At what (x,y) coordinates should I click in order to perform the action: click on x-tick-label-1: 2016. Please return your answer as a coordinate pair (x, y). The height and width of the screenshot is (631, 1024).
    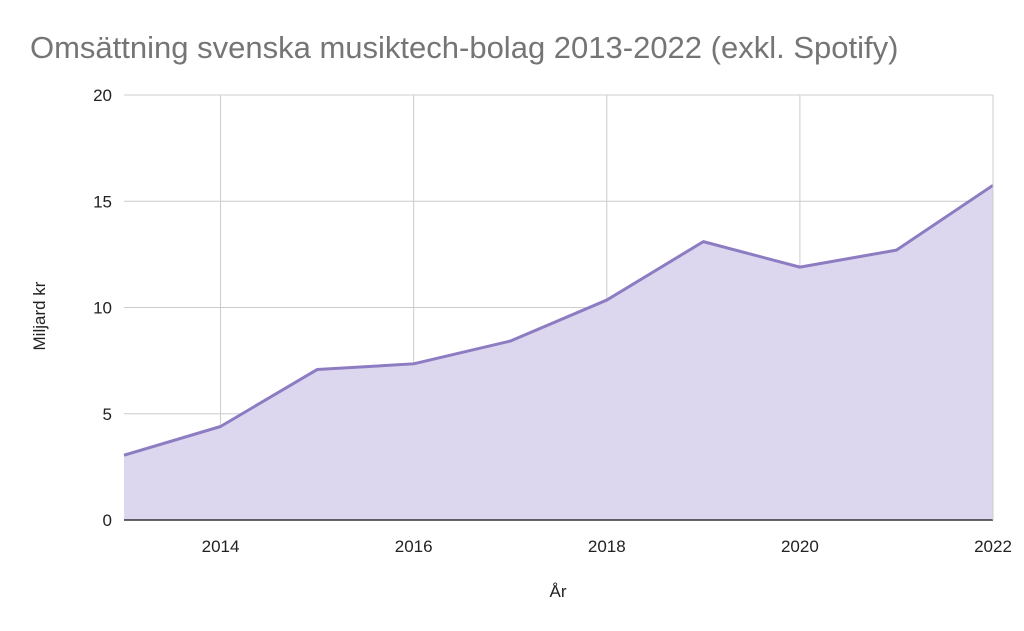
    Looking at the image, I should click on (414, 546).